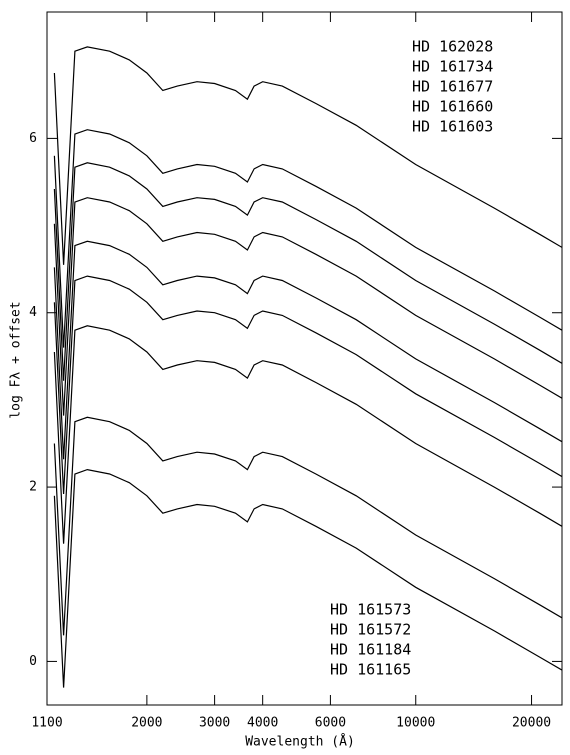 This screenshot has height=755, width=570. Describe the element at coordinates (370, 630) in the screenshot. I see `legend-label: HD 161572` at that location.